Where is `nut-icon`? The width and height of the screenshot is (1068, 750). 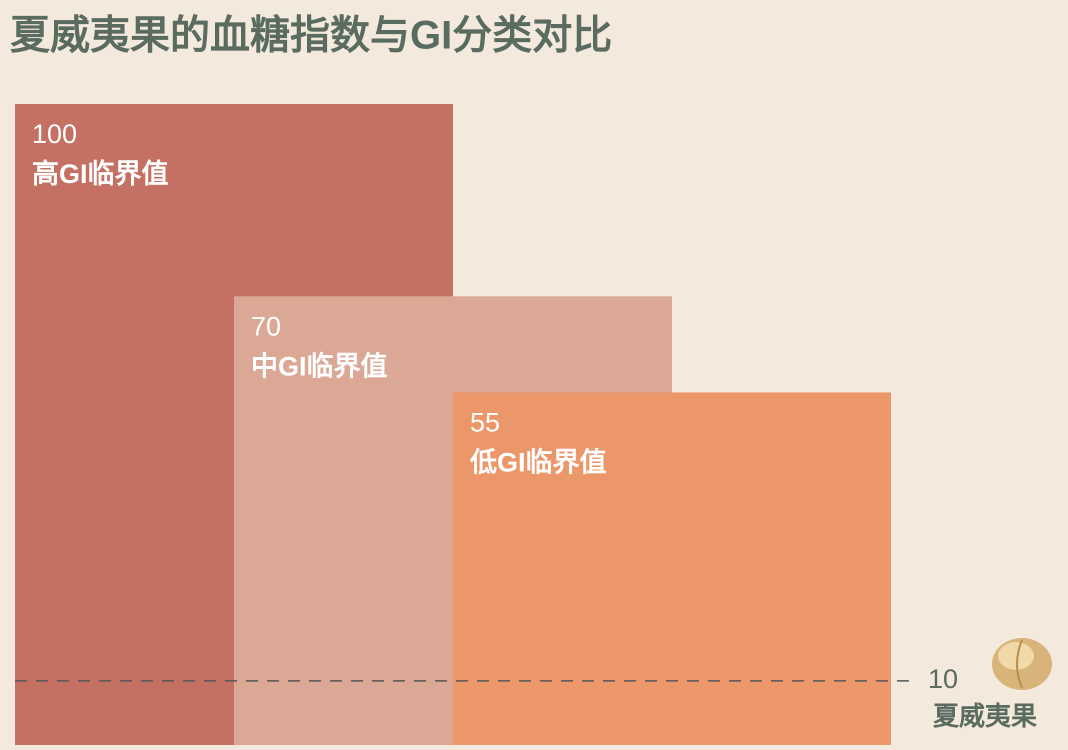 nut-icon is located at coordinates (1022, 664).